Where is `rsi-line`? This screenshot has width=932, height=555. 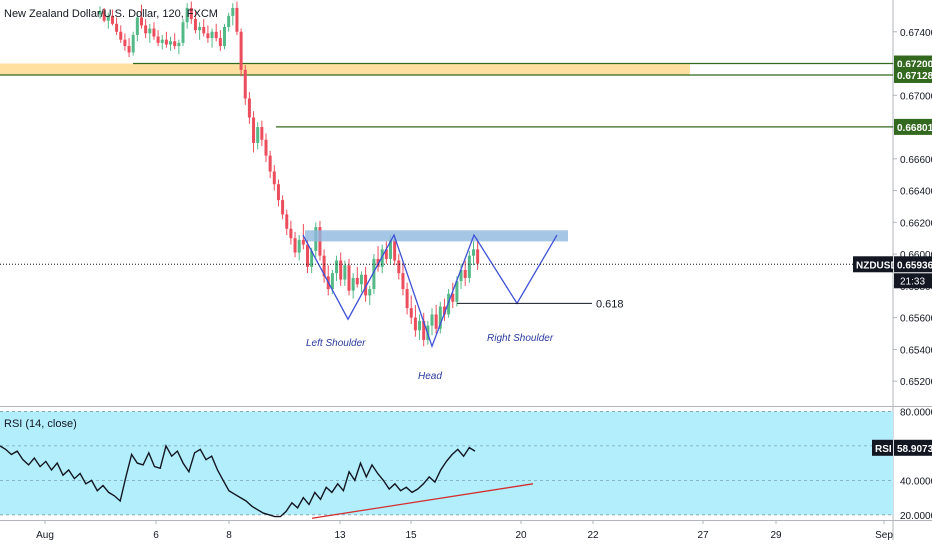
rsi-line is located at coordinates (238, 481).